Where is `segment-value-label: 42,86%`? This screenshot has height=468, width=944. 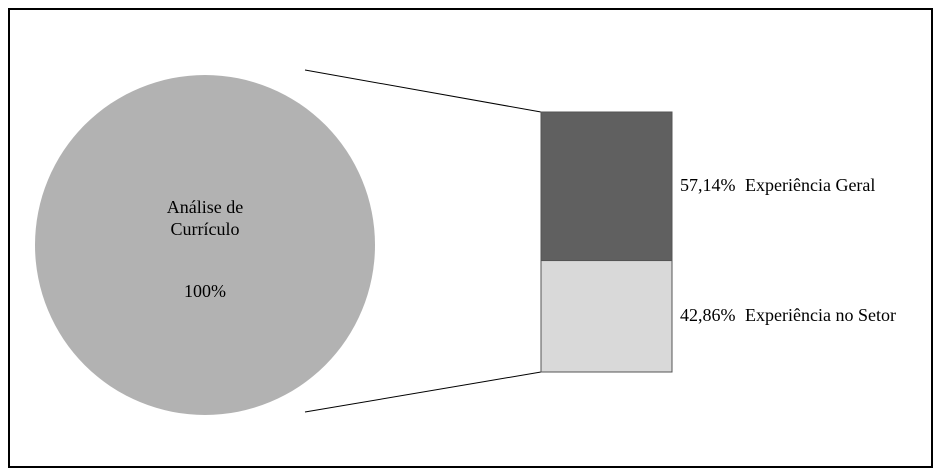 segment-value-label: 42,86% is located at coordinates (708, 315).